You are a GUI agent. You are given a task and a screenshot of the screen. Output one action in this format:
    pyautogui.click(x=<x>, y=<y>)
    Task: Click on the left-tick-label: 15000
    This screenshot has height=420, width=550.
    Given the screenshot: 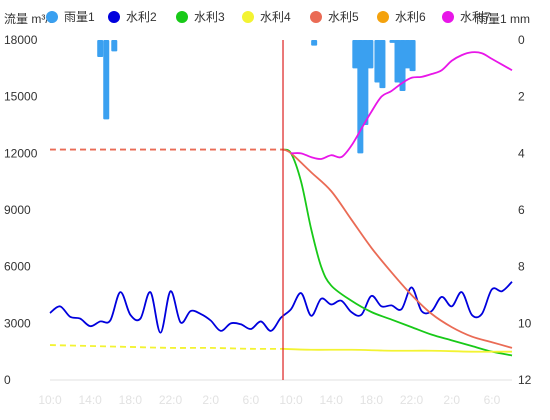 What is the action you would take?
    pyautogui.click(x=21, y=97)
    